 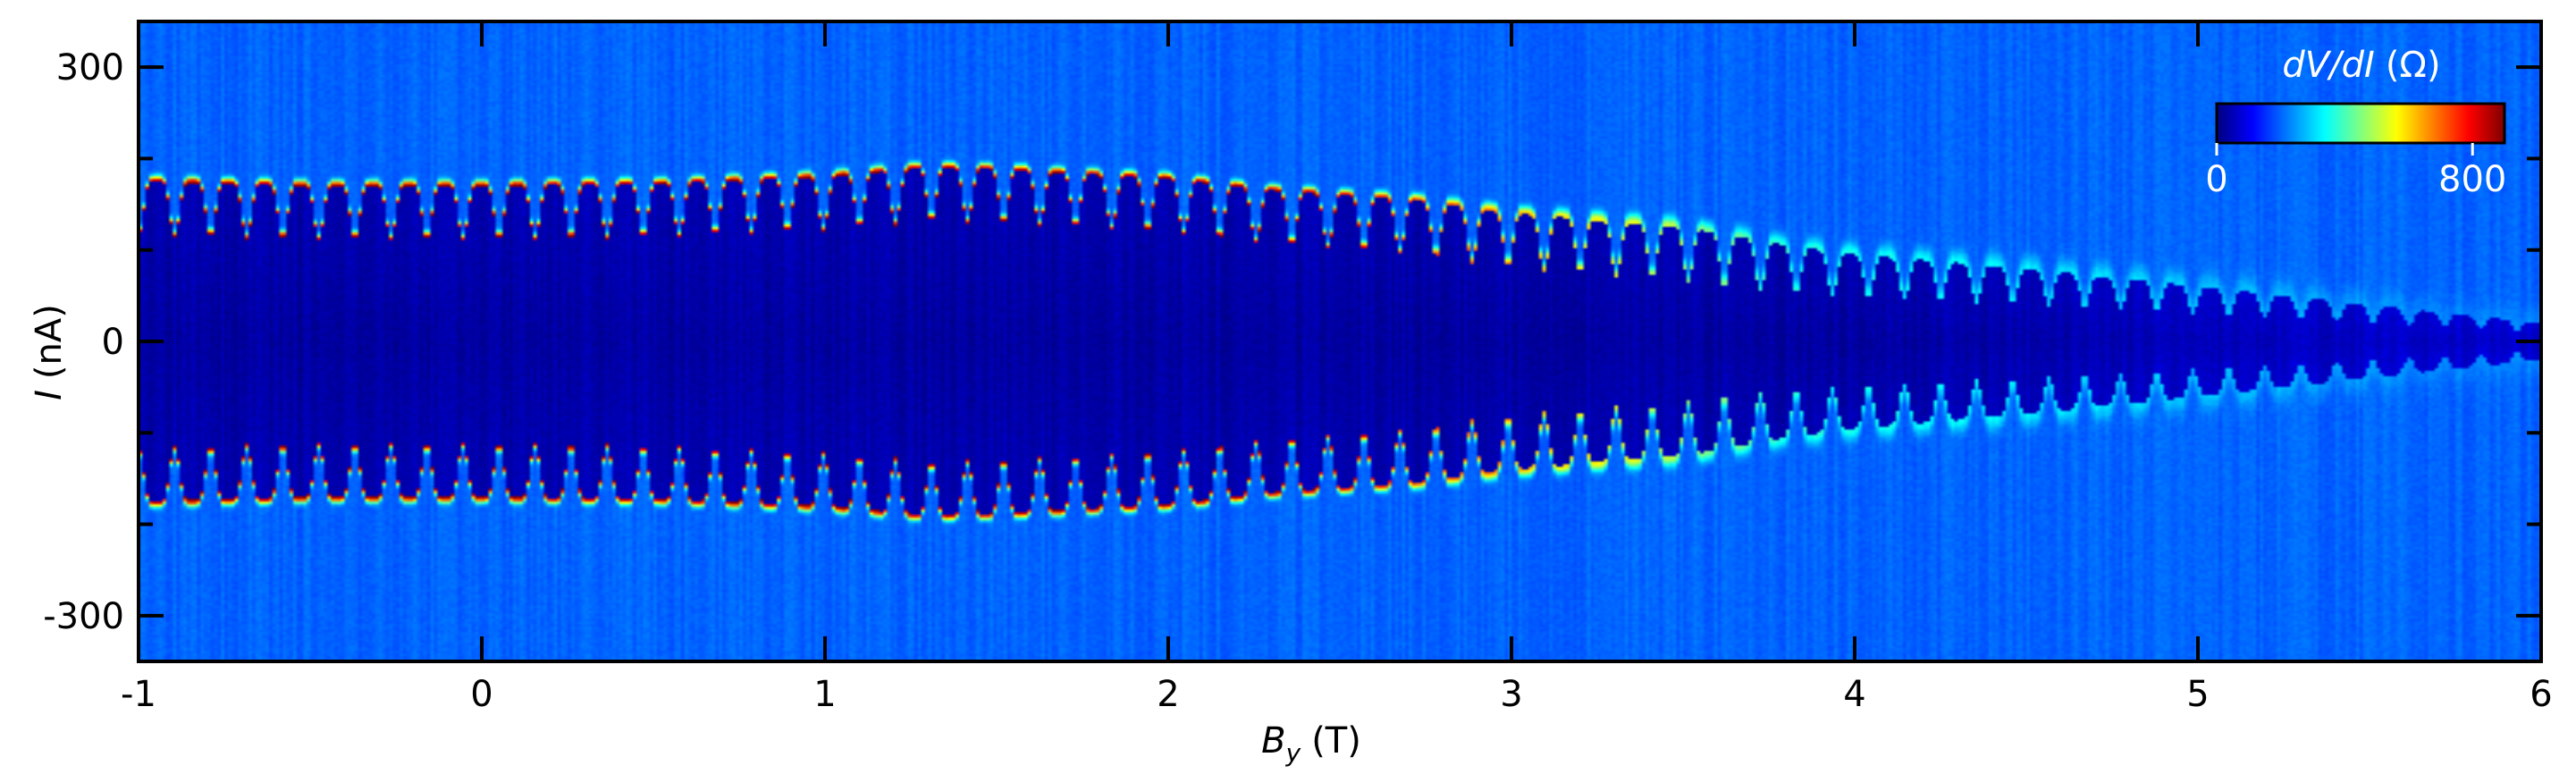 I want to click on x-axis-label: By (T), so click(x=1311, y=744).